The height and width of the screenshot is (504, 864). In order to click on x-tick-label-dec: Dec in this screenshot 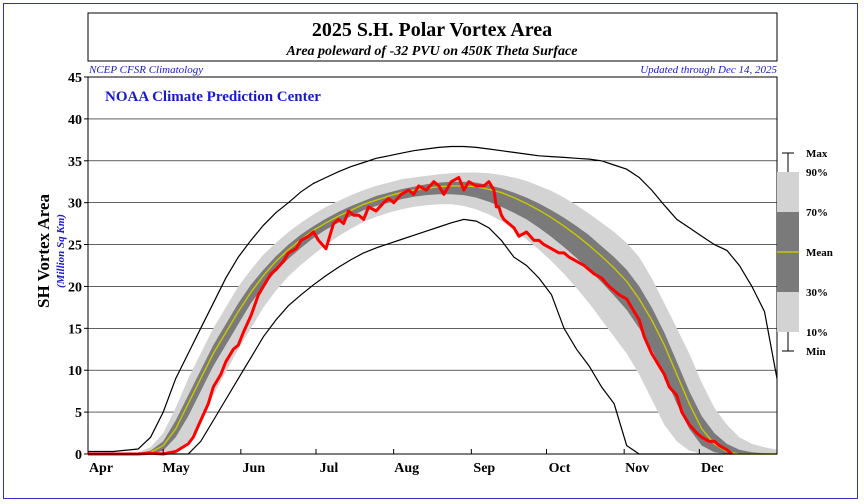, I will do `click(712, 468)`.